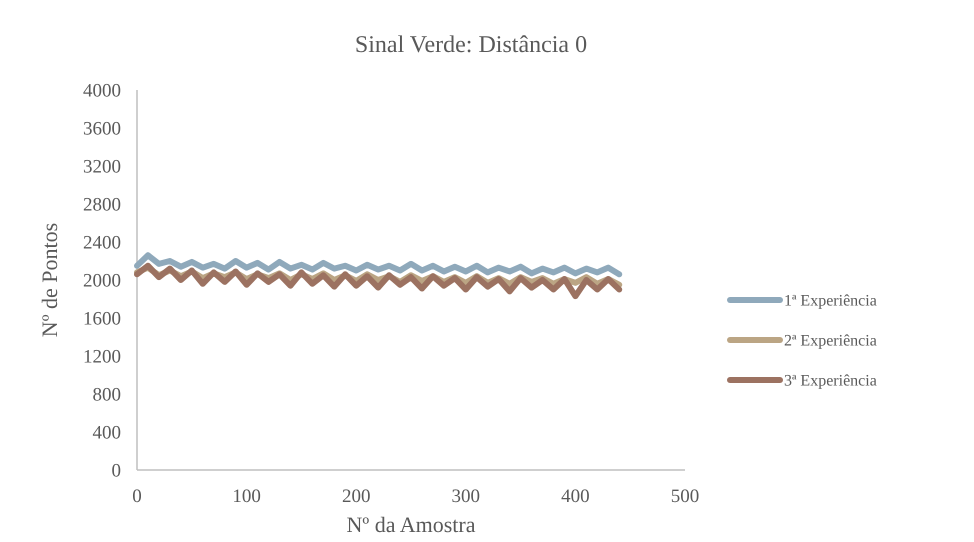 This screenshot has height=542, width=974. What do you see at coordinates (830, 381) in the screenshot?
I see `legend-label: 3ª Experiência` at bounding box center [830, 381].